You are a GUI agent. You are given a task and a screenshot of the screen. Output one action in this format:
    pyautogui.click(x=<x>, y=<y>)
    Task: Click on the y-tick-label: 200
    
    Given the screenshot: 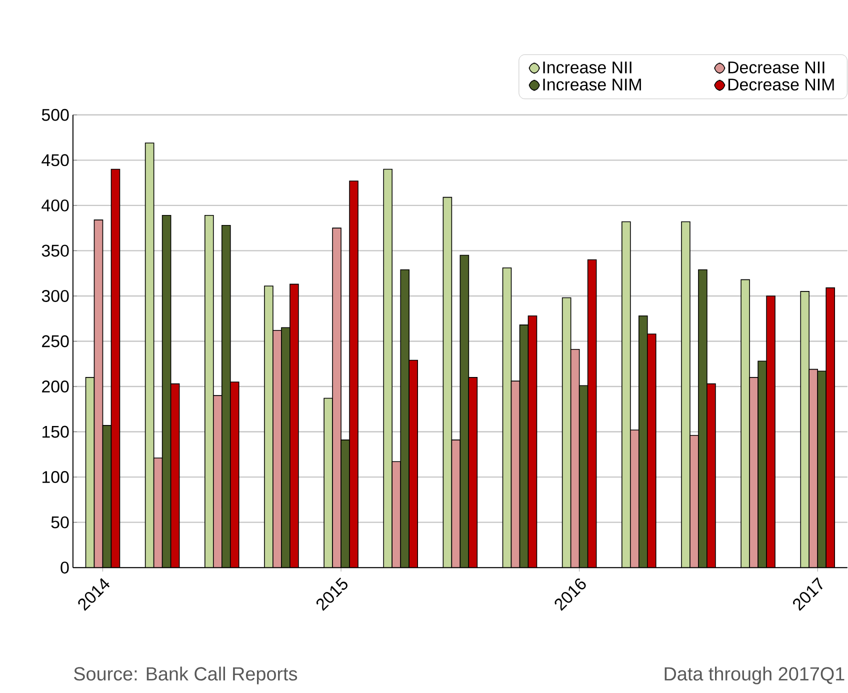 What is the action you would take?
    pyautogui.click(x=55, y=386)
    